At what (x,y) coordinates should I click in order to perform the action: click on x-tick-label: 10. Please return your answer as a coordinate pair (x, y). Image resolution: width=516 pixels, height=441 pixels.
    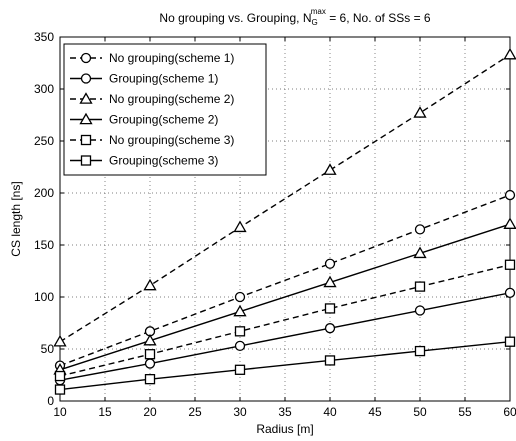
    Looking at the image, I should click on (60, 412).